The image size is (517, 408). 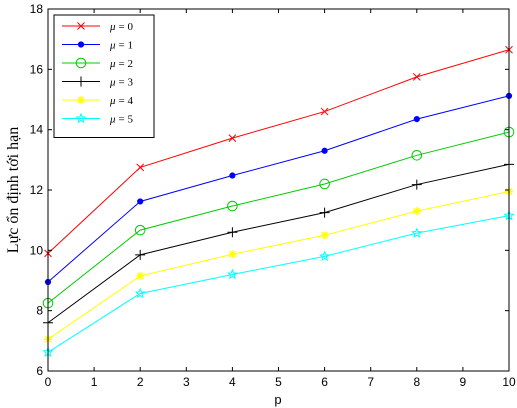 What do you see at coordinates (186, 382) in the screenshot?
I see `x-tick-label: 3` at bounding box center [186, 382].